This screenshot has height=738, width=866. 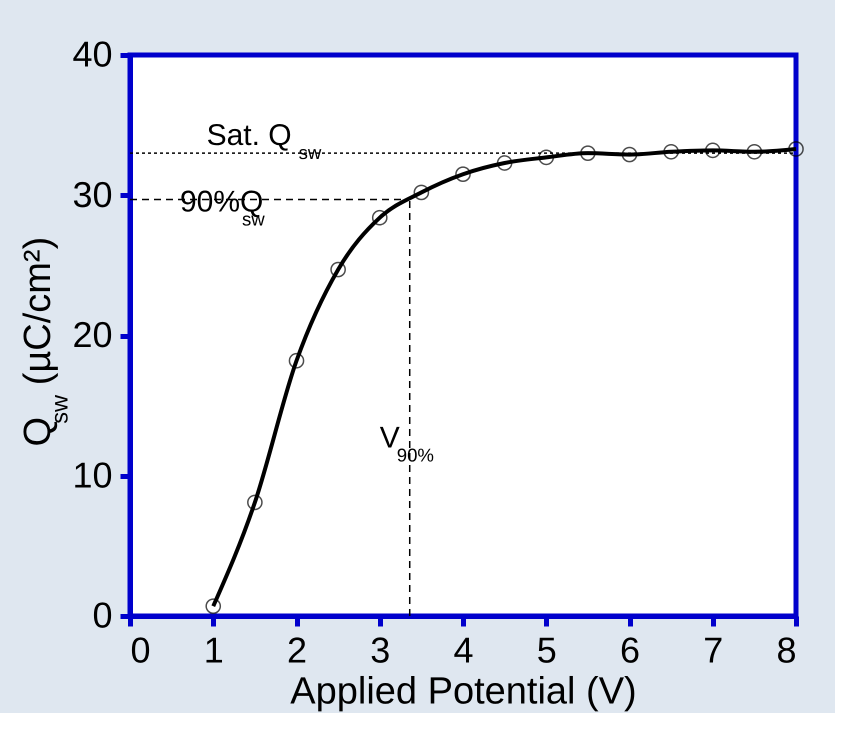 What do you see at coordinates (297, 650) in the screenshot?
I see `x-tick-label: 2` at bounding box center [297, 650].